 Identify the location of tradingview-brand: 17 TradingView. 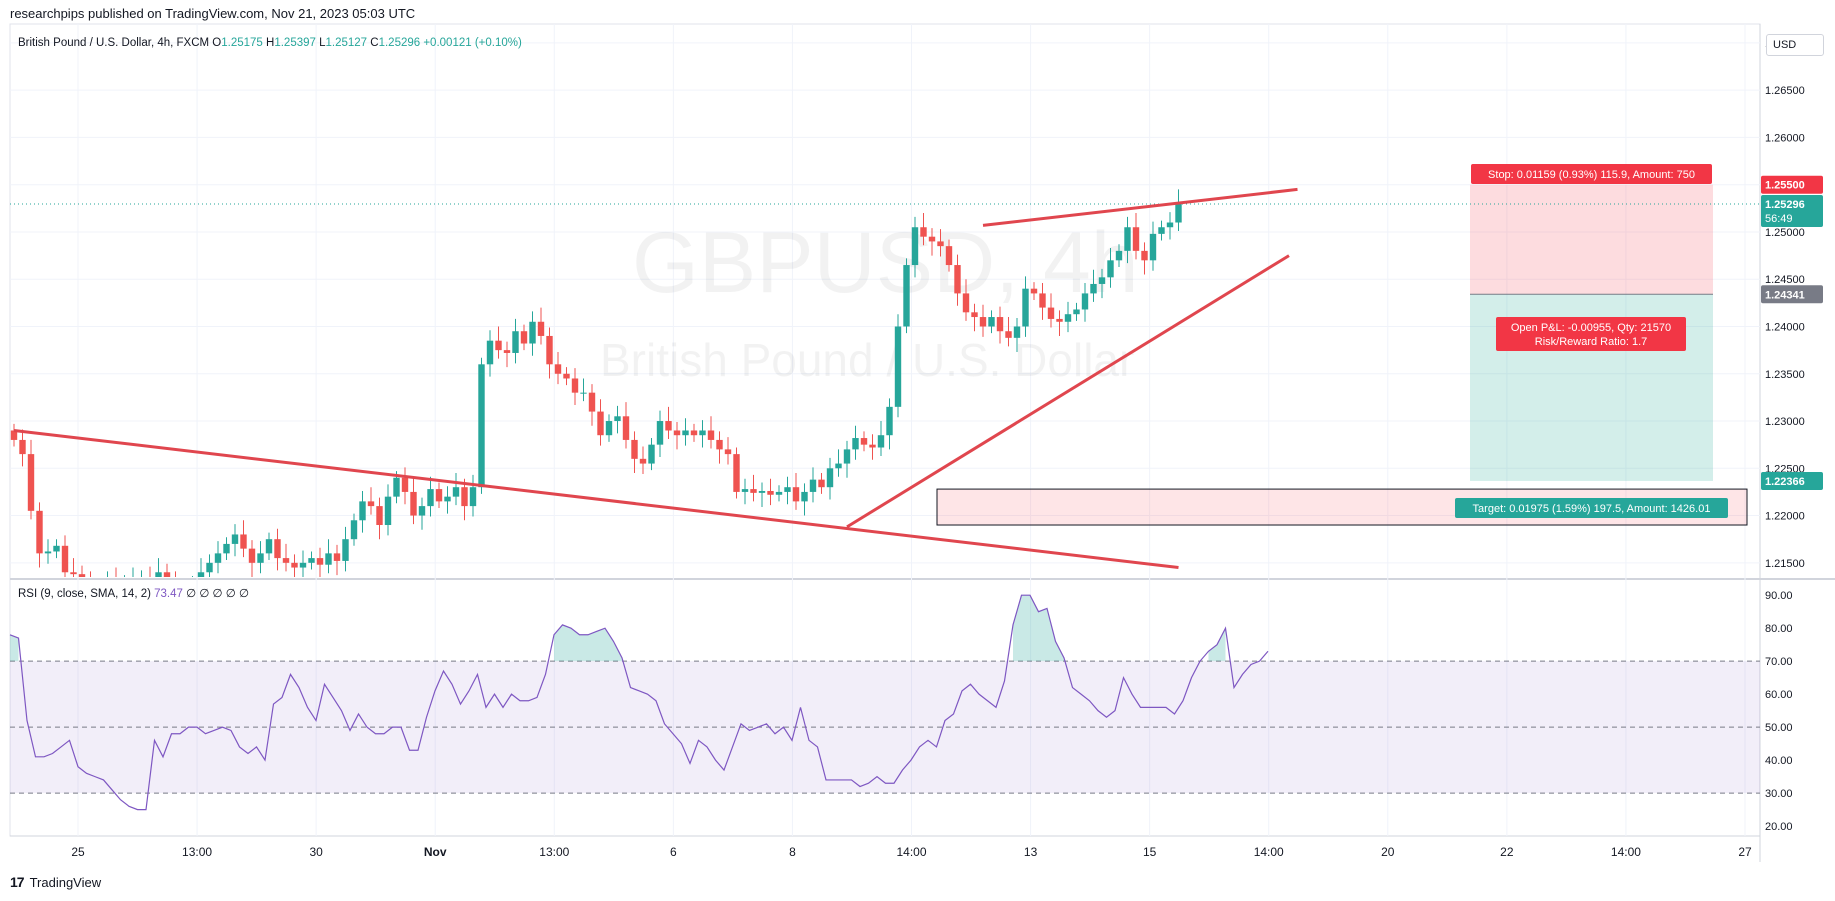
(55, 882).